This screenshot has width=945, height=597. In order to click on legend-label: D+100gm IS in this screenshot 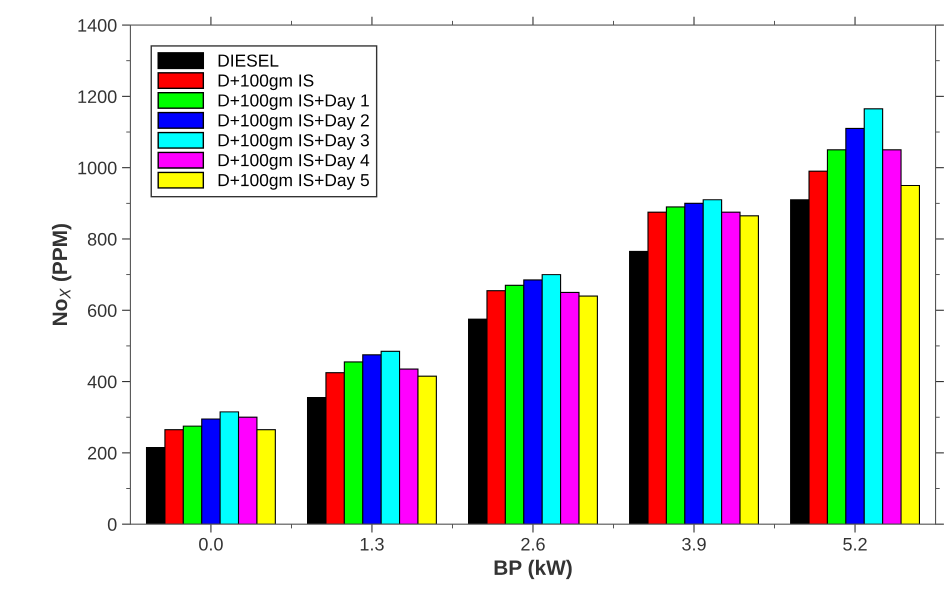, I will do `click(266, 82)`.